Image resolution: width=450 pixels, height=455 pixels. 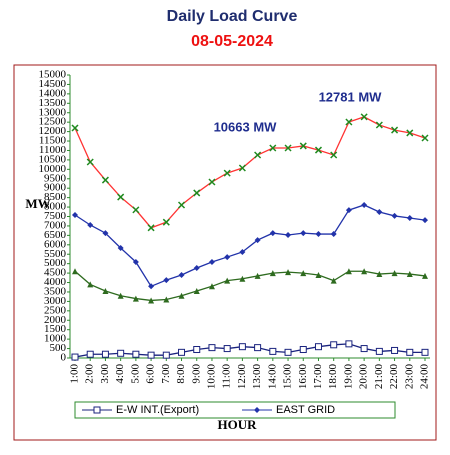 What do you see at coordinates (238, 424) in the screenshot?
I see `x-axis-label: HOUR` at bounding box center [238, 424].